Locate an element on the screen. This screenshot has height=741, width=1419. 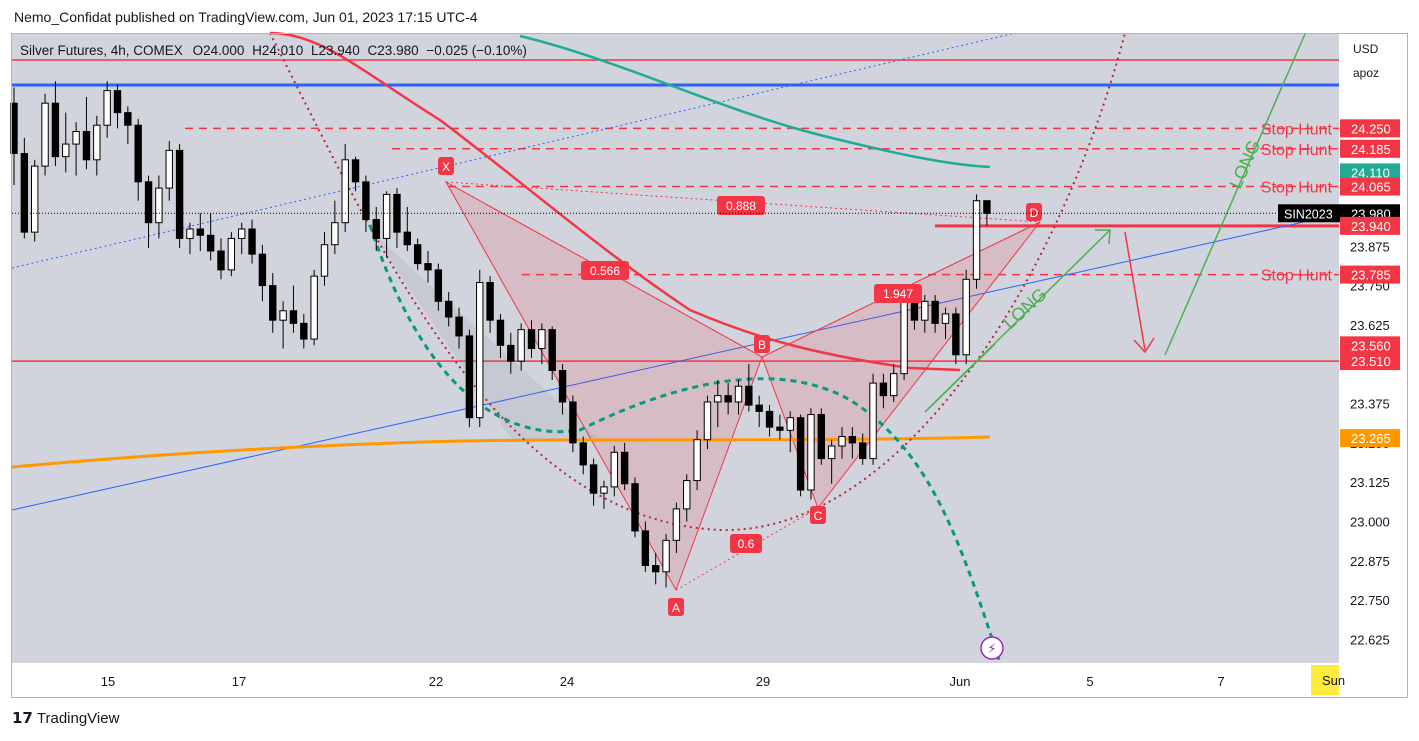
time-tick-label: 17 is located at coordinates (239, 681).